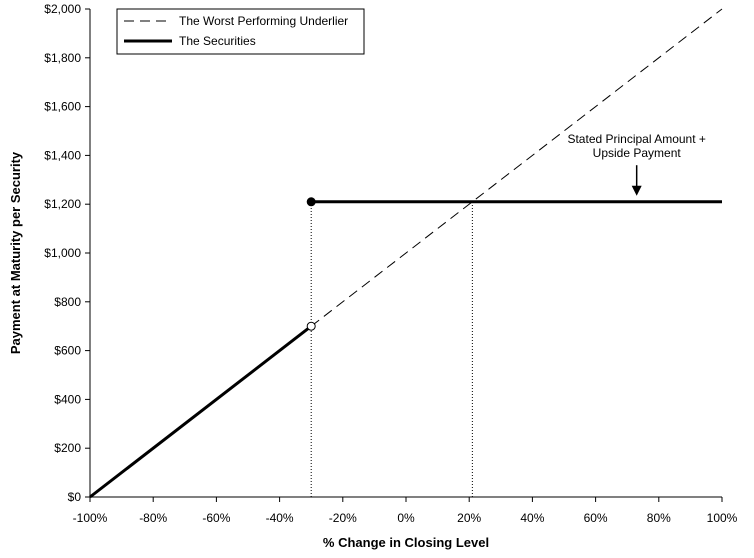  I want to click on y-tick-label: $0, so click(75, 497).